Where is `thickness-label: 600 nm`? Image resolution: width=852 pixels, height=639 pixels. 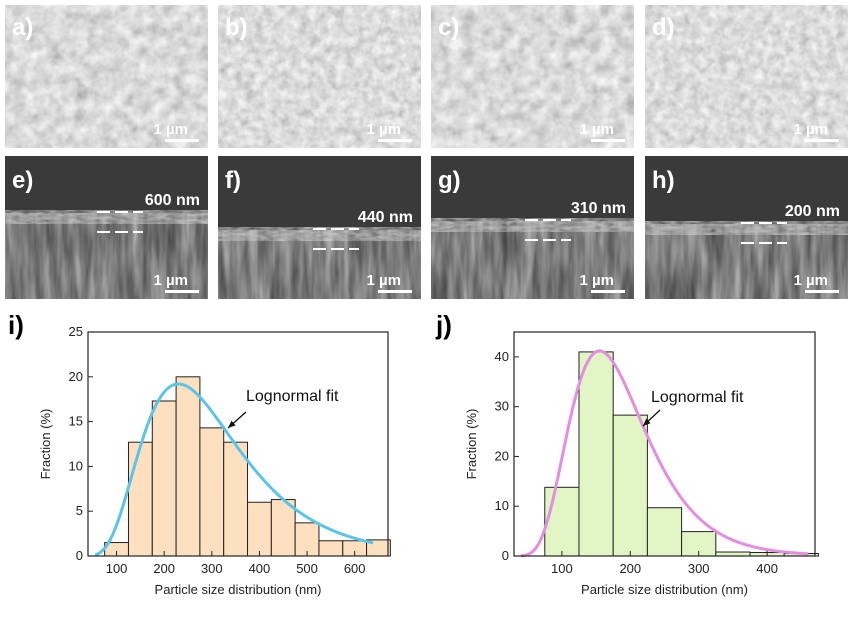 thickness-label: 600 nm is located at coordinates (172, 200).